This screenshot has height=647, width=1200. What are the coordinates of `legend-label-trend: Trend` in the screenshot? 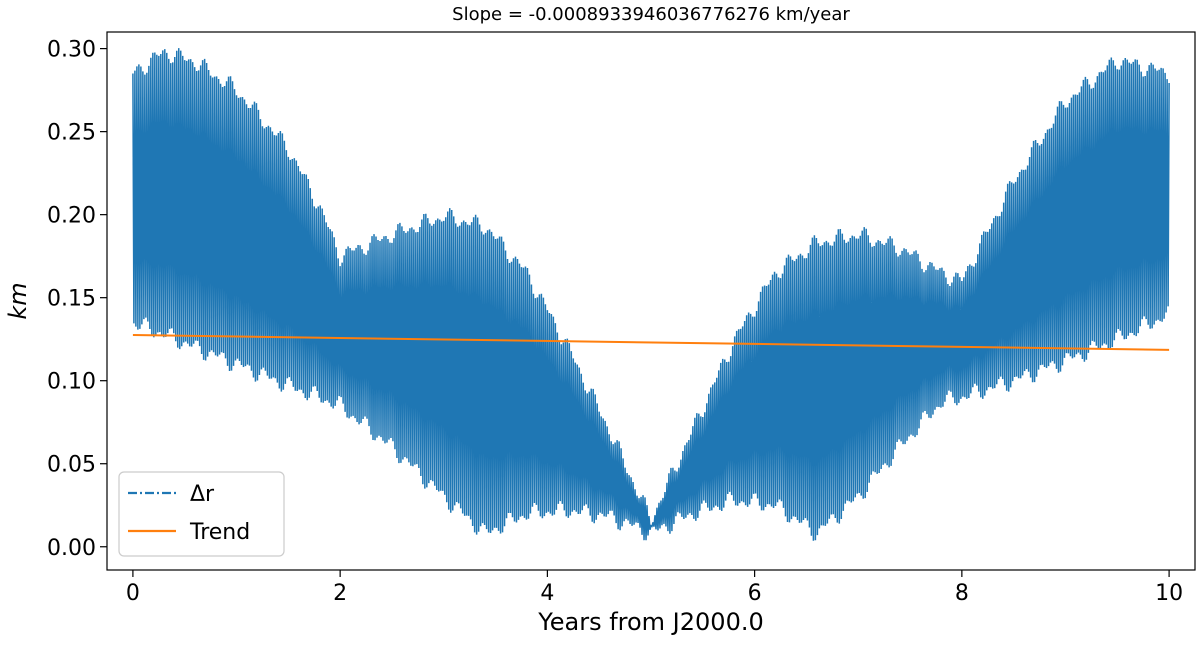 It's located at (219, 532).